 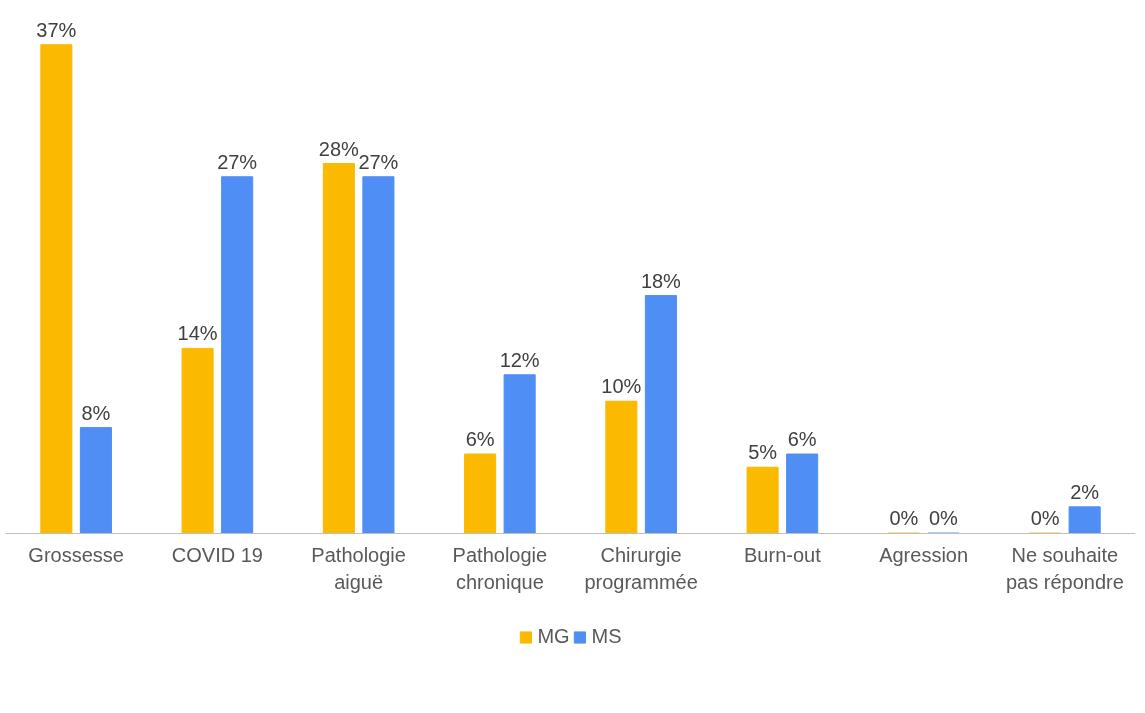 I want to click on data-label: 18%, so click(x=661, y=280).